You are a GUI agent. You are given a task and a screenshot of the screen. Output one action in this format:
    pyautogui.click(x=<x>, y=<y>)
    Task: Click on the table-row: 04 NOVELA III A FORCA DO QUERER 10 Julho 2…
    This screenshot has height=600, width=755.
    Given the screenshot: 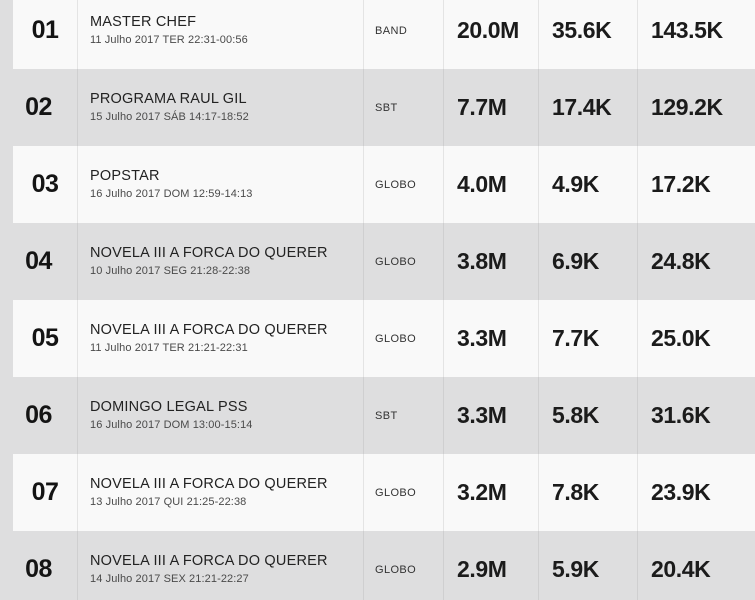 What is the action you would take?
    pyautogui.click(x=377, y=261)
    